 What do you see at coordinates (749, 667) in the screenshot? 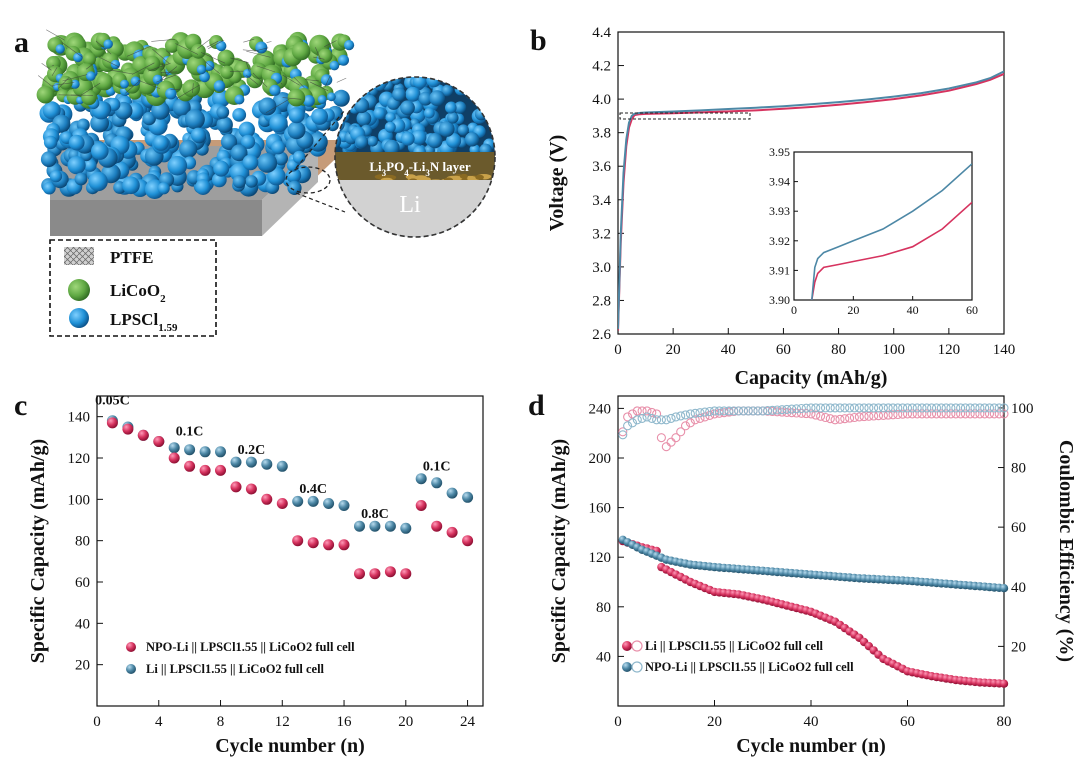
I see `panel-d-legend-label-1: NPO-Li || LPSCl1.55 || LiCoO2 full cell` at bounding box center [749, 667].